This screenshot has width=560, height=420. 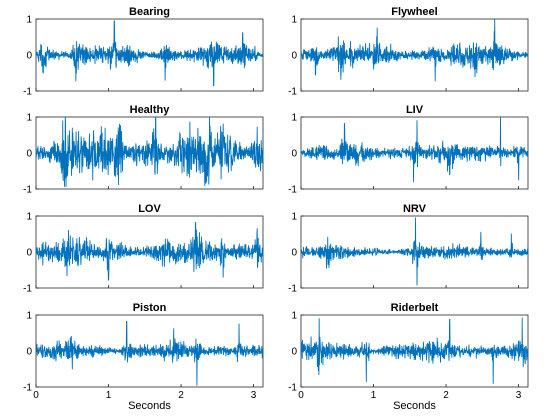 I want to click on y-tick-label-flywheel-1: 0, so click(x=294, y=56).